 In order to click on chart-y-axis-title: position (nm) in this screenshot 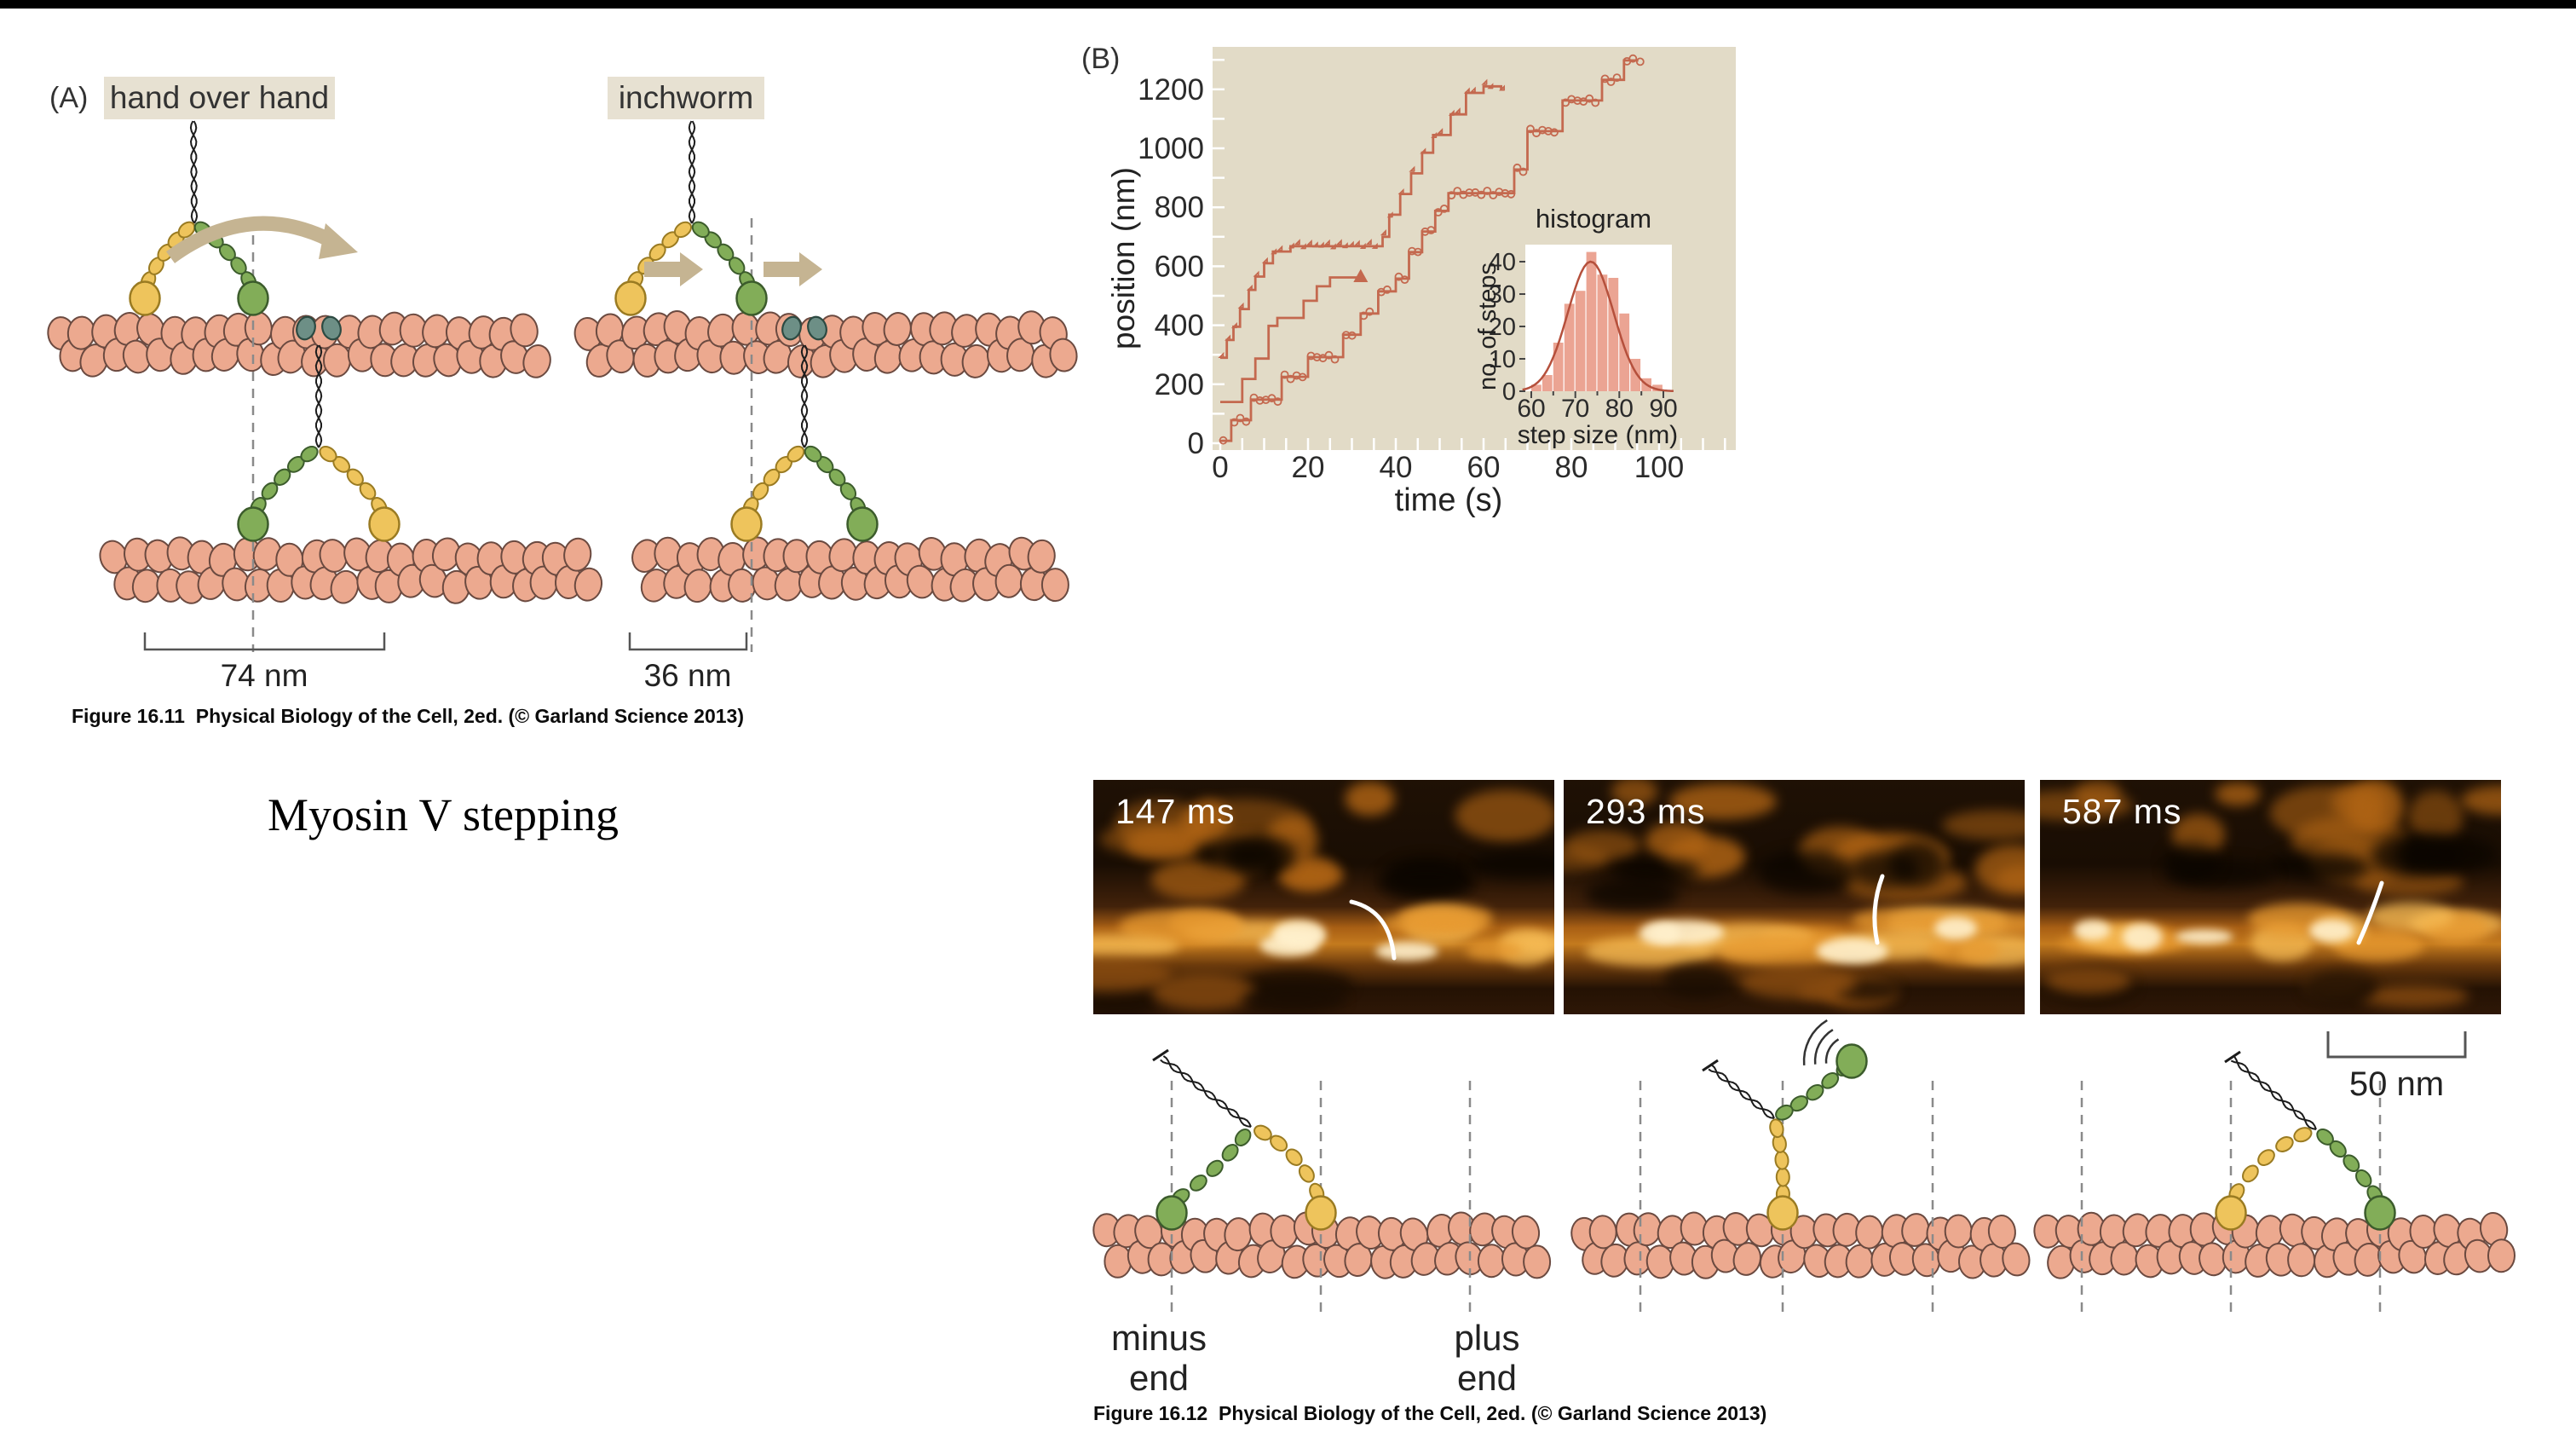, I will do `click(1123, 258)`.